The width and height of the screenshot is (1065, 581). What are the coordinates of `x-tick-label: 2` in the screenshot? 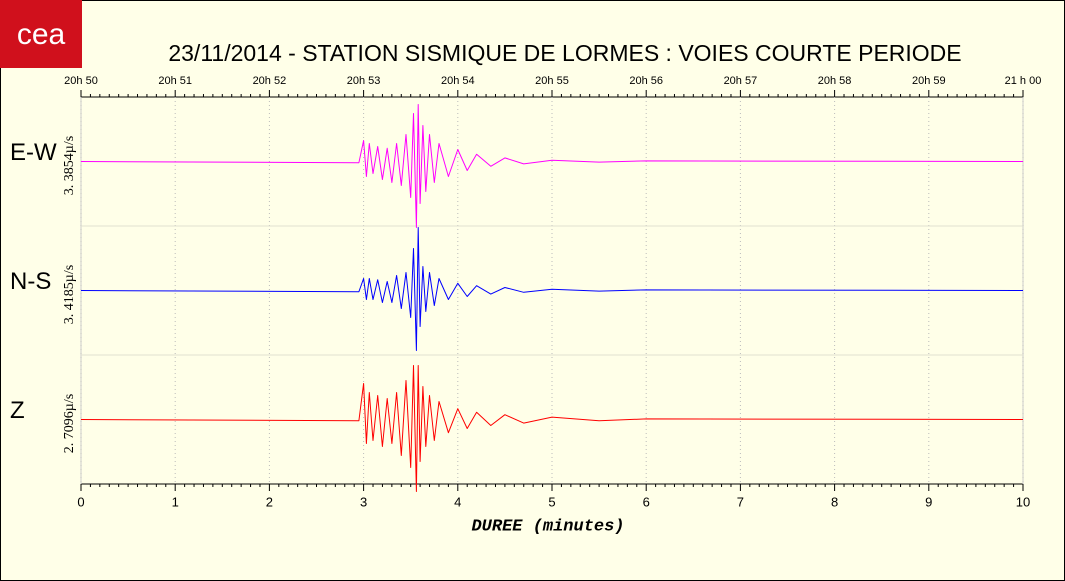 It's located at (269, 501).